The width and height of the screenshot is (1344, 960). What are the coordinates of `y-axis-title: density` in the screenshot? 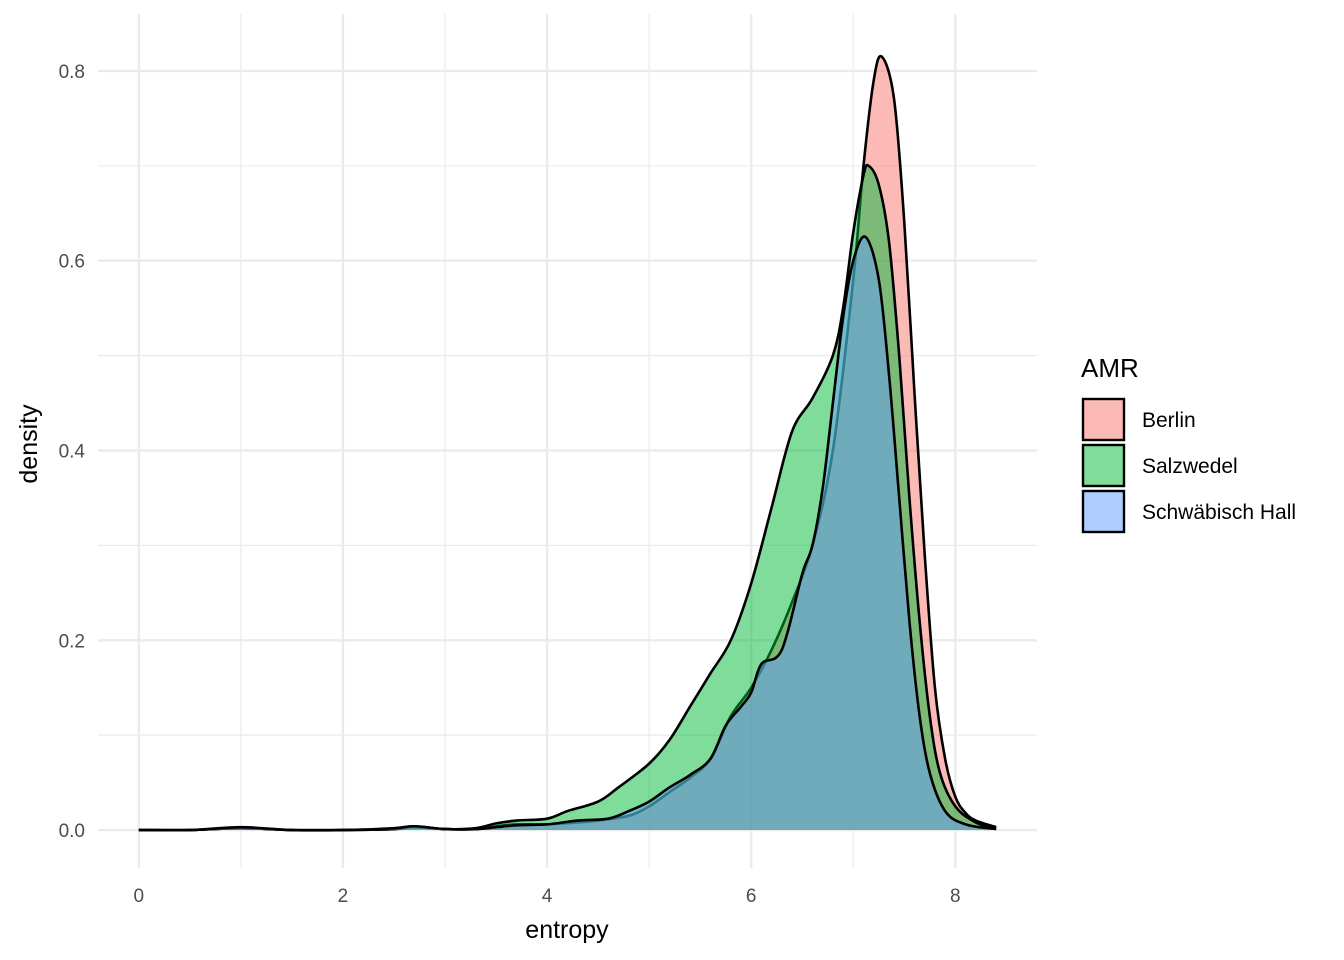 It's located at (29, 444).